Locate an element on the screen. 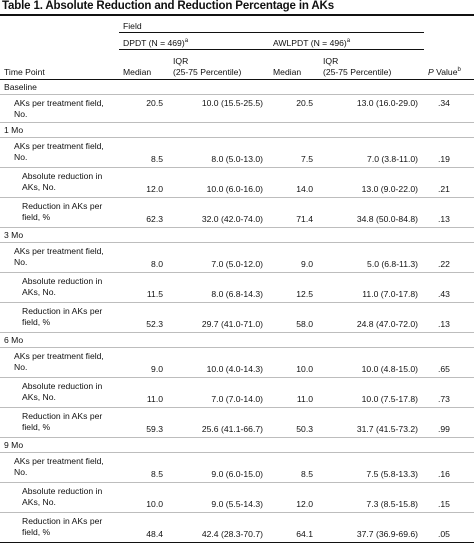  header-field: Field is located at coordinates (272, 24).